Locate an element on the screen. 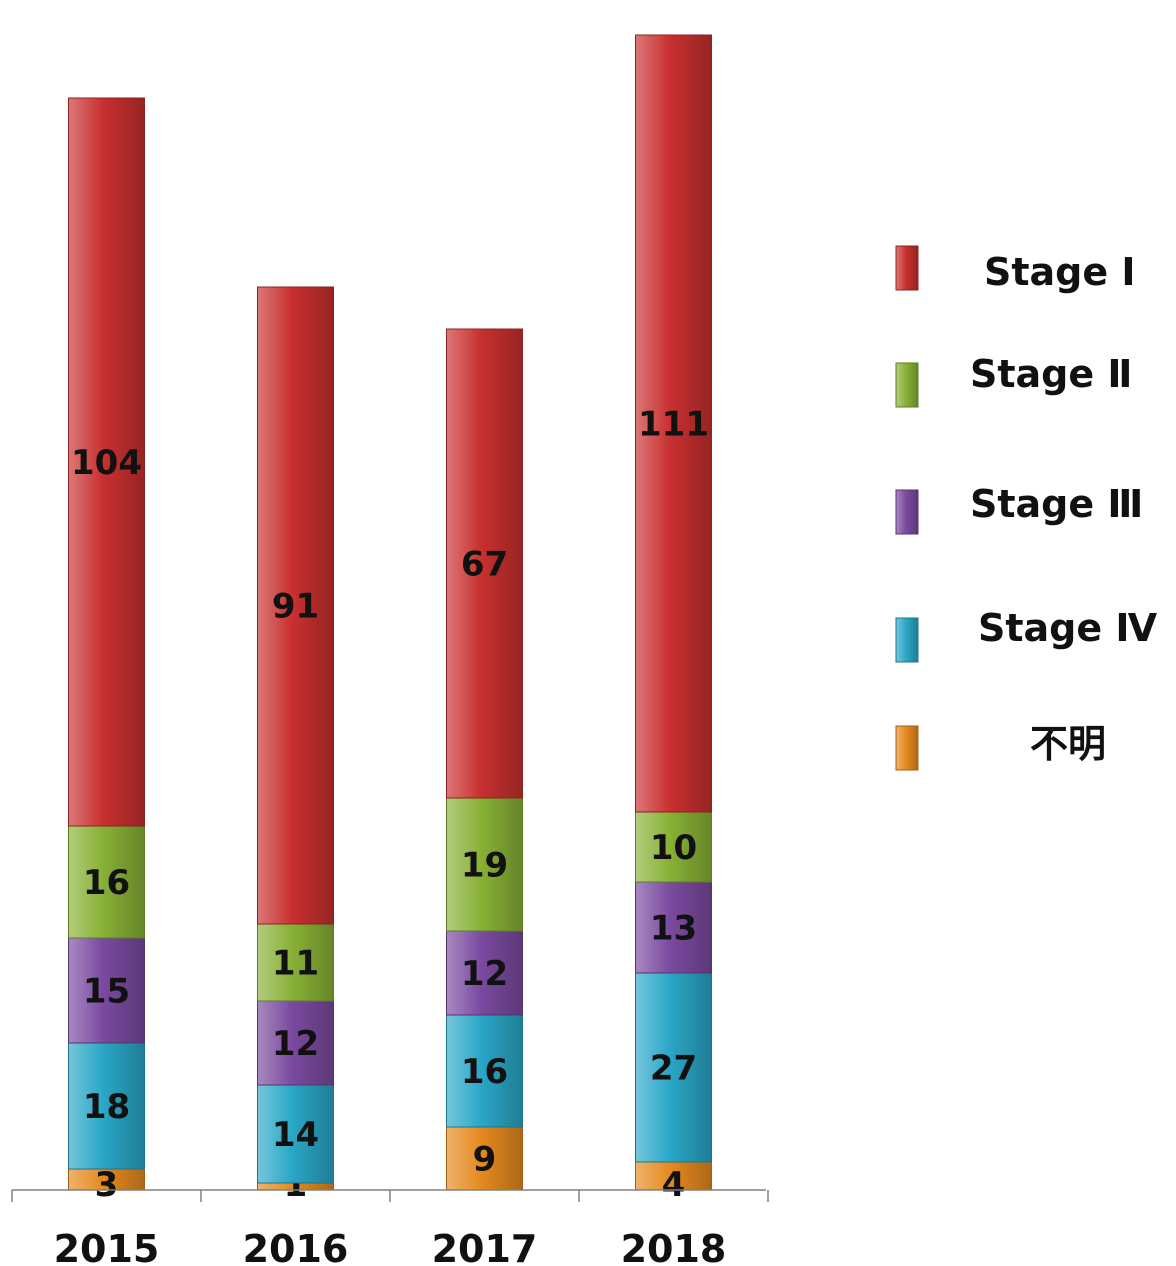  data-label: 19 is located at coordinates (484, 866).